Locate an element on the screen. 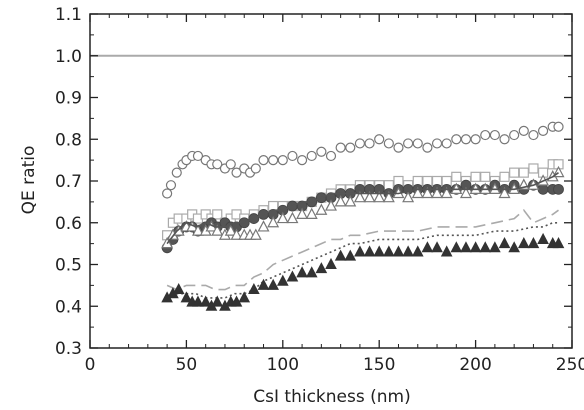 Image resolution: width=584 pixels, height=410 pixels. y-tick-label: 0.3 is located at coordinates (68, 349).